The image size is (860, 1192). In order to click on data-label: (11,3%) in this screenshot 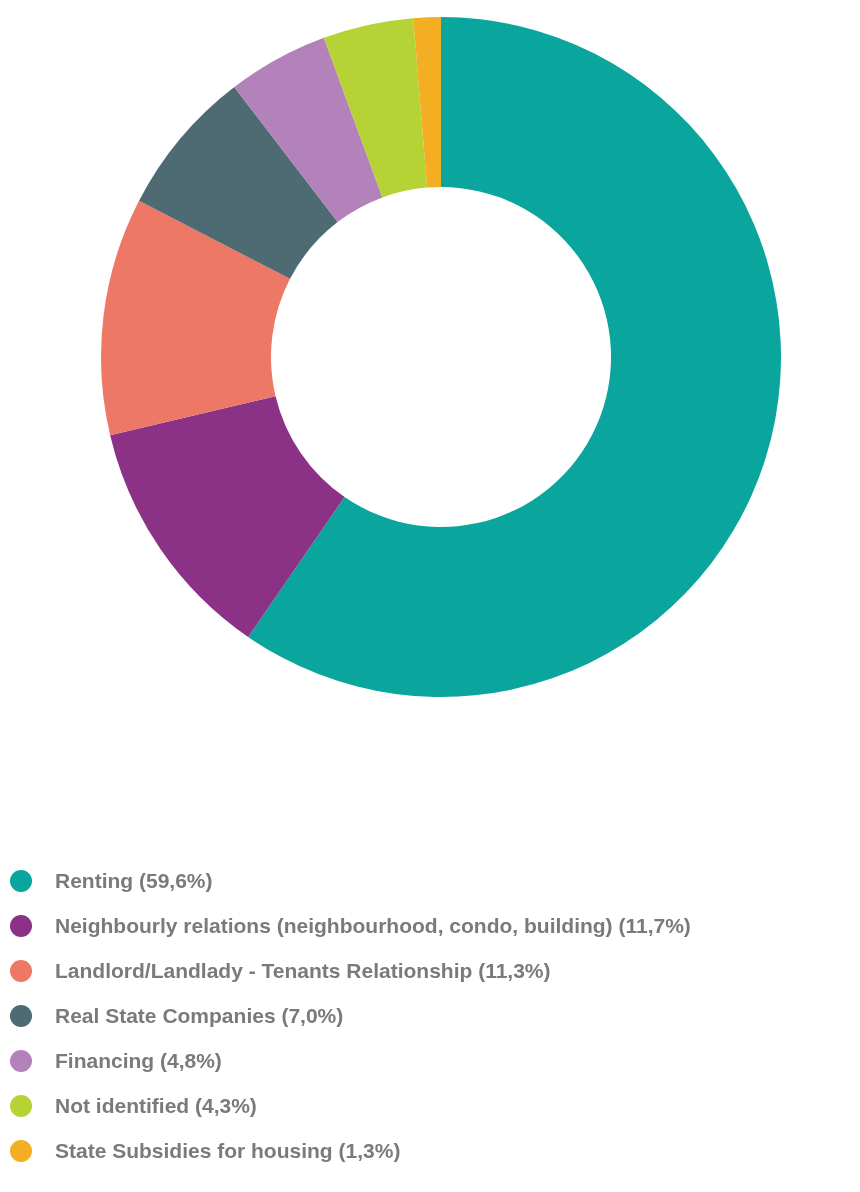, I will do `click(514, 970)`.